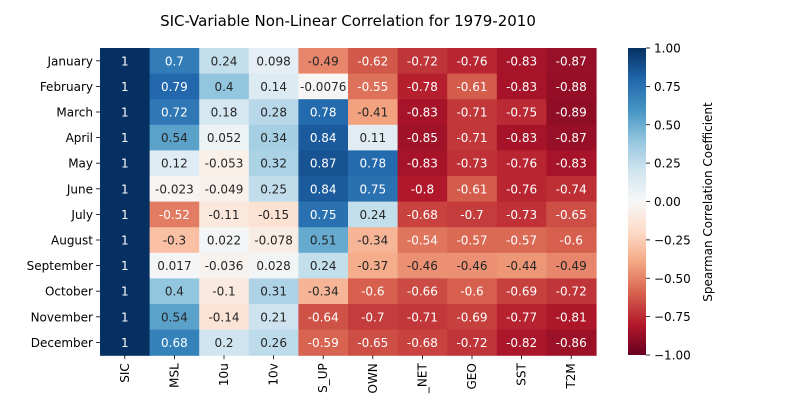  Describe the element at coordinates (372, 317) in the screenshot. I see `cell-value-label: -0.7` at that location.